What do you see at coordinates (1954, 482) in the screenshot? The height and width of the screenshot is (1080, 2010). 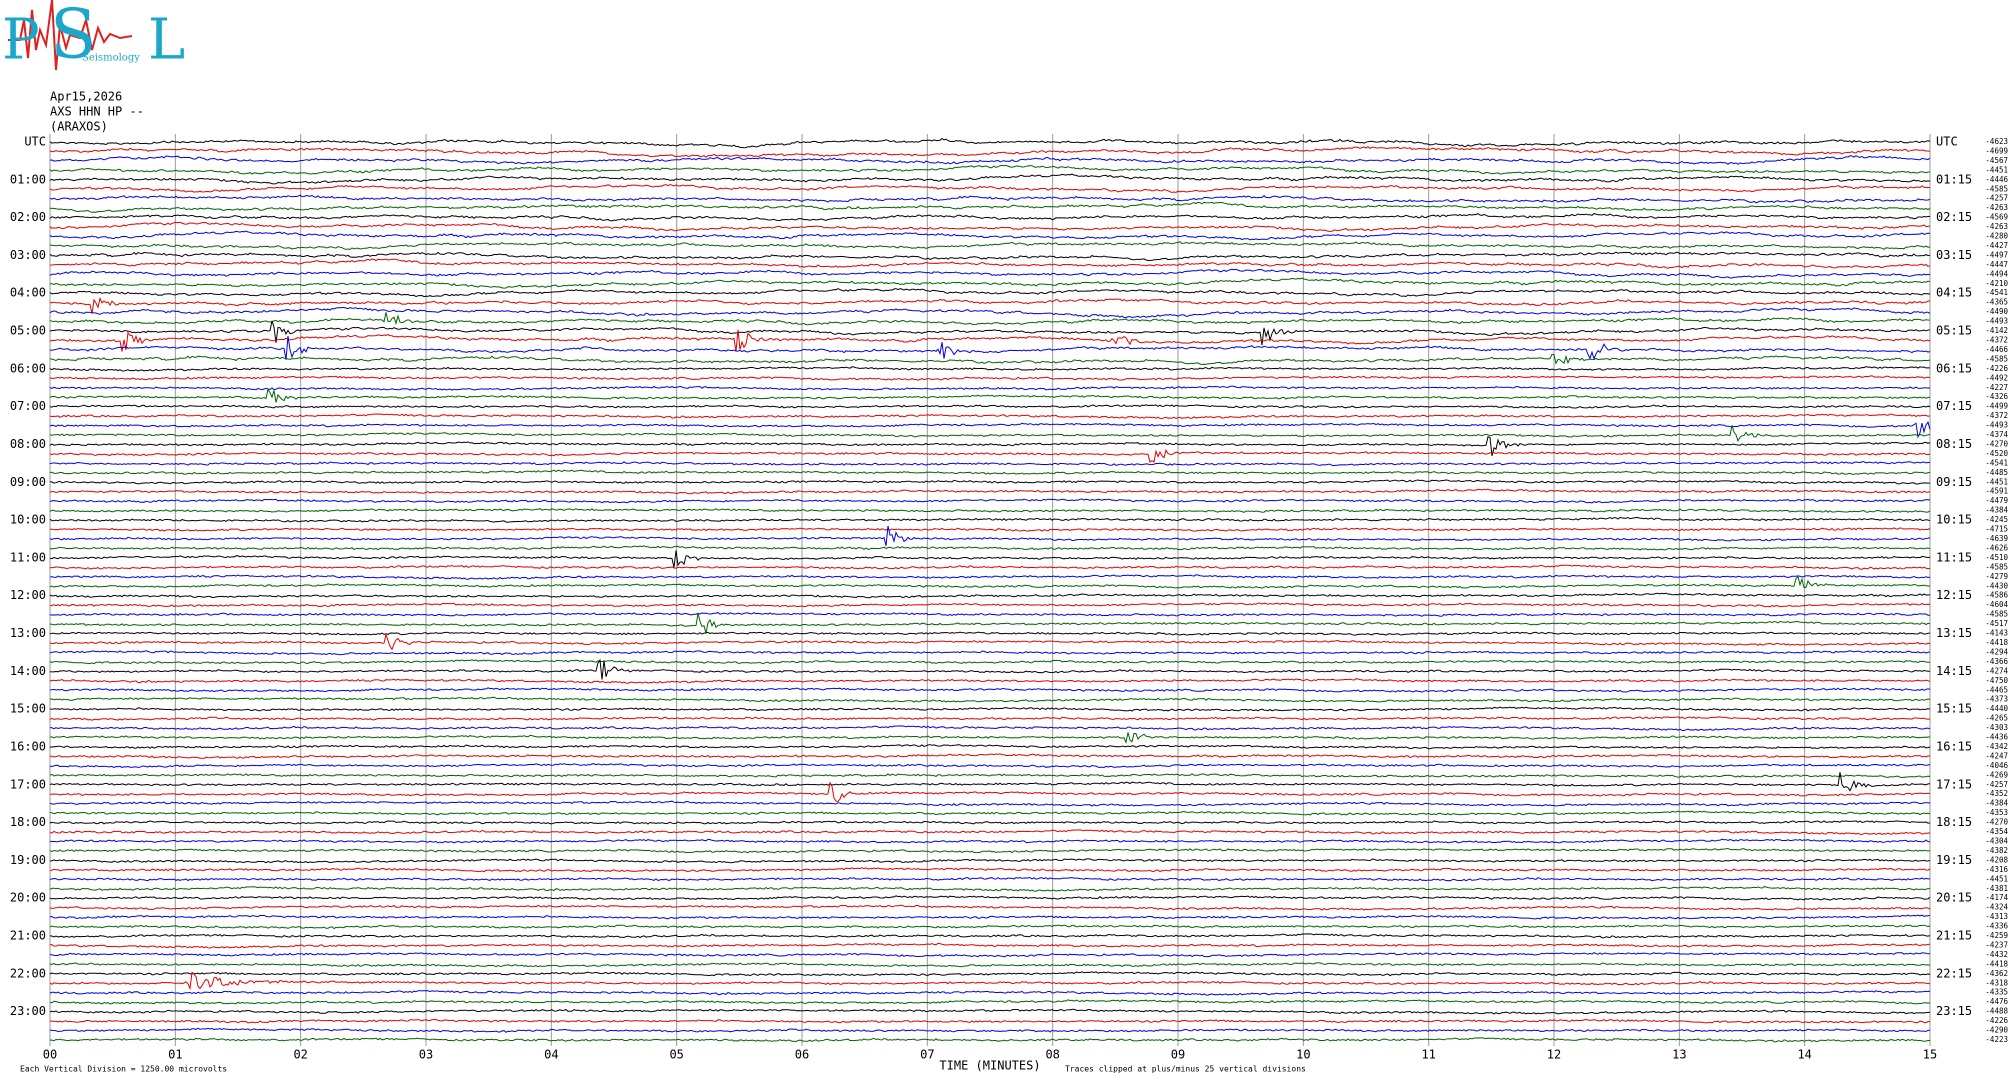 I see `hour-label-right: 09:15` at bounding box center [1954, 482].